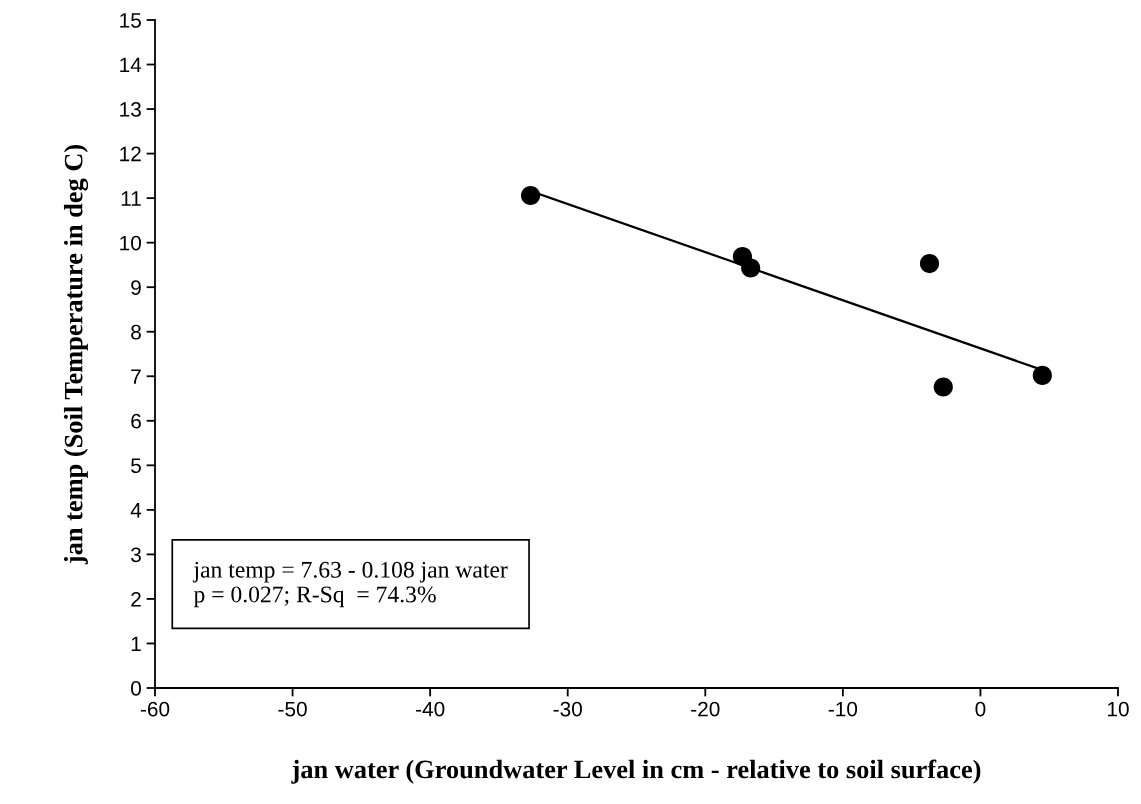 The width and height of the screenshot is (1141, 804). What do you see at coordinates (76, 355) in the screenshot?
I see `y-axis-title: jan temp (Soil Temperature in deg C)` at bounding box center [76, 355].